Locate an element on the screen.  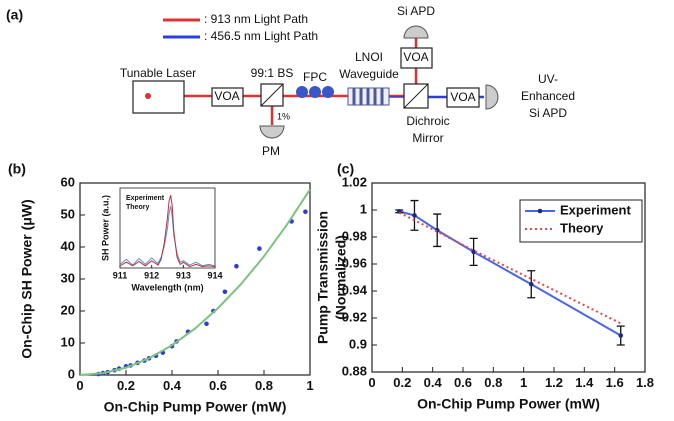
y-tick-label: 1 is located at coordinates (363, 208).